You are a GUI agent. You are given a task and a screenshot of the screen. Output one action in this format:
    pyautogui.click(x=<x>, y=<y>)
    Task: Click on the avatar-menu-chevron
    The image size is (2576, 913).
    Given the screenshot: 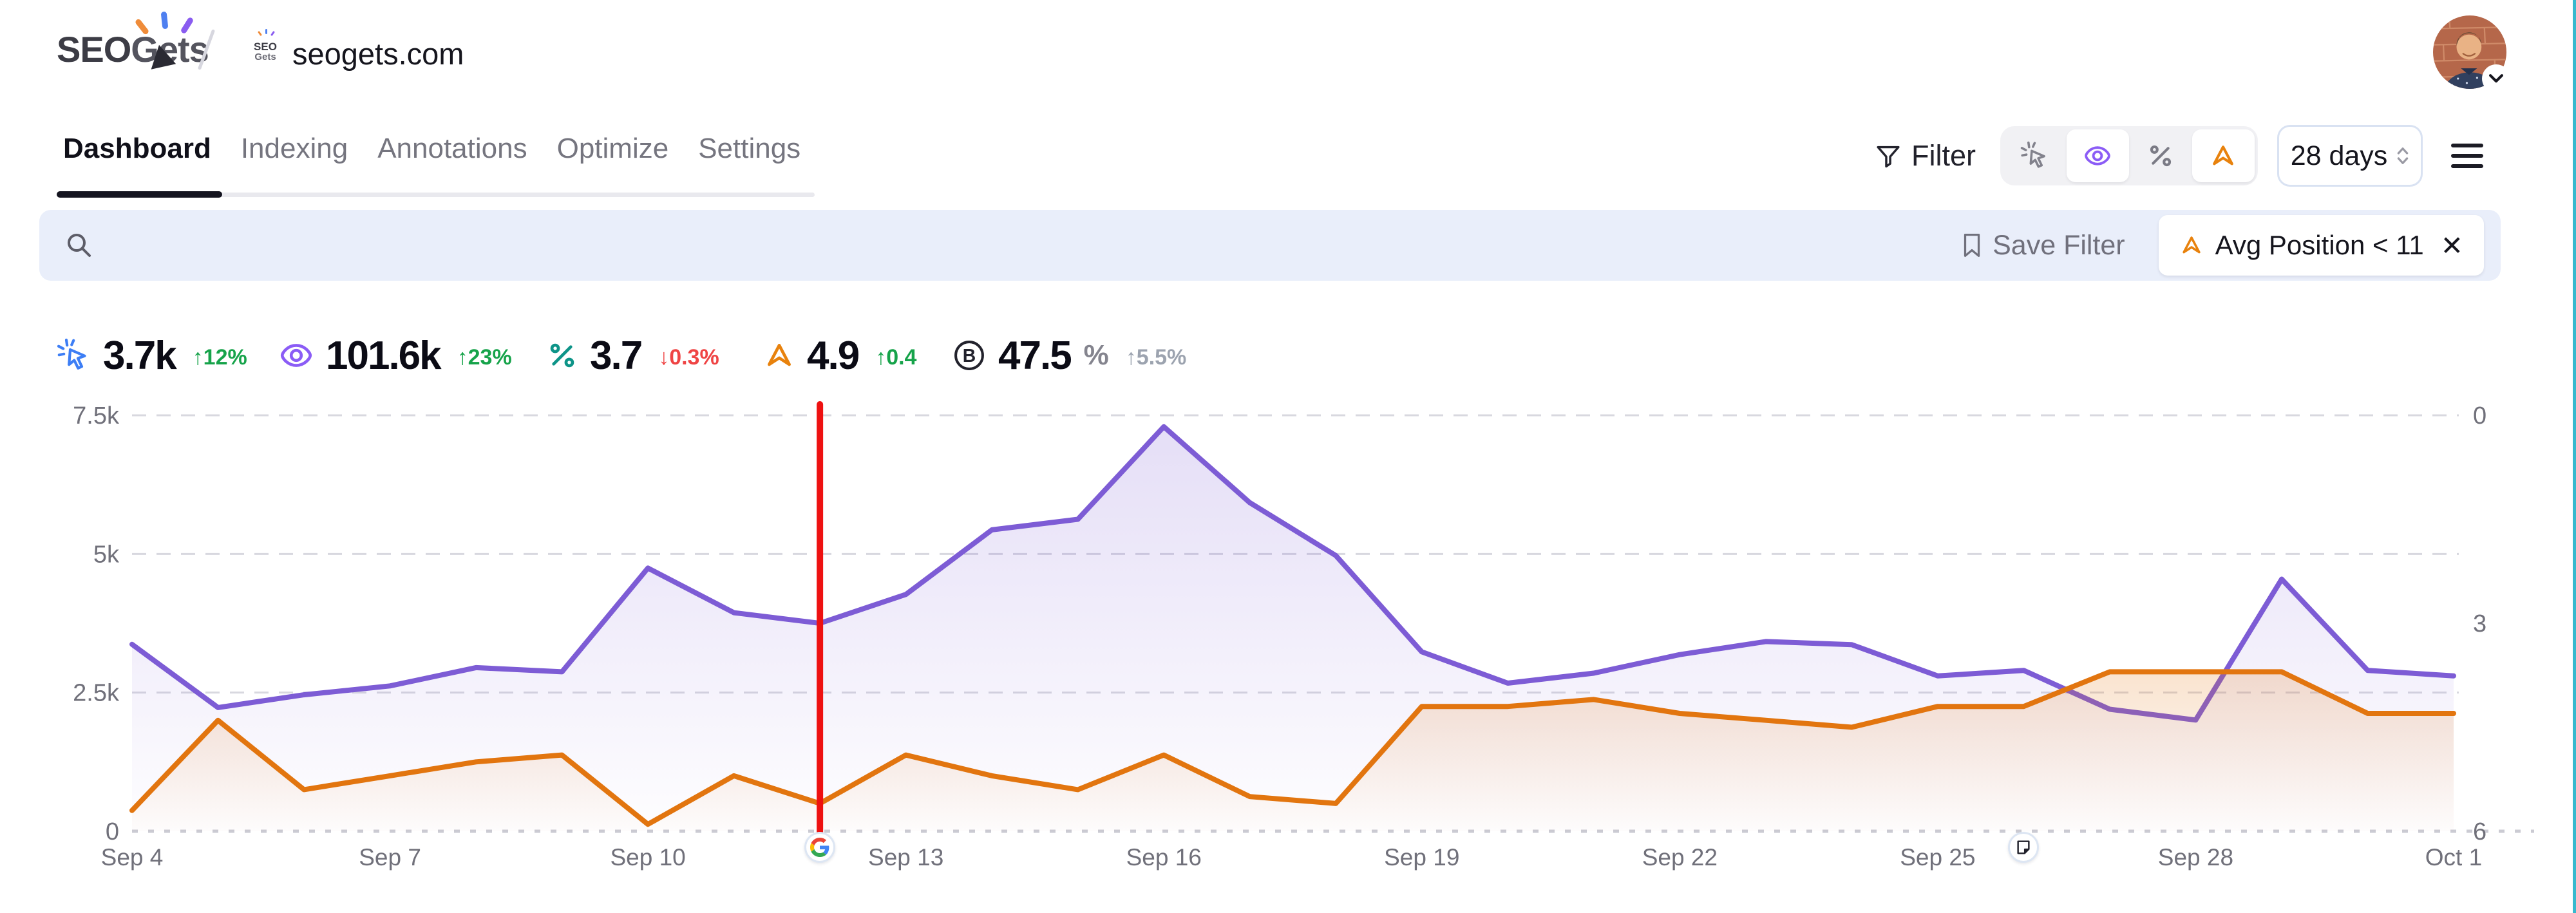 What is the action you would take?
    pyautogui.click(x=2496, y=78)
    